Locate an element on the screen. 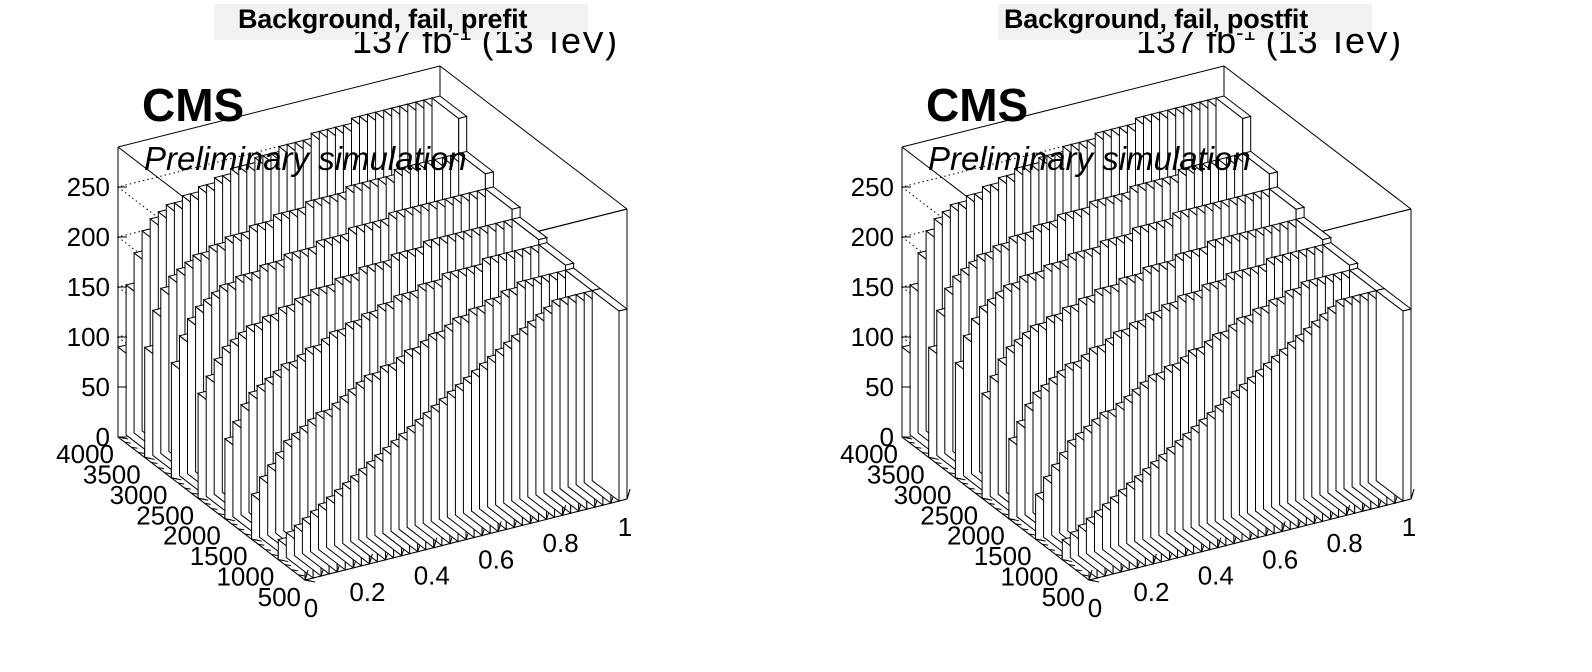  z-tick-label: 100 is located at coordinates (872, 337).